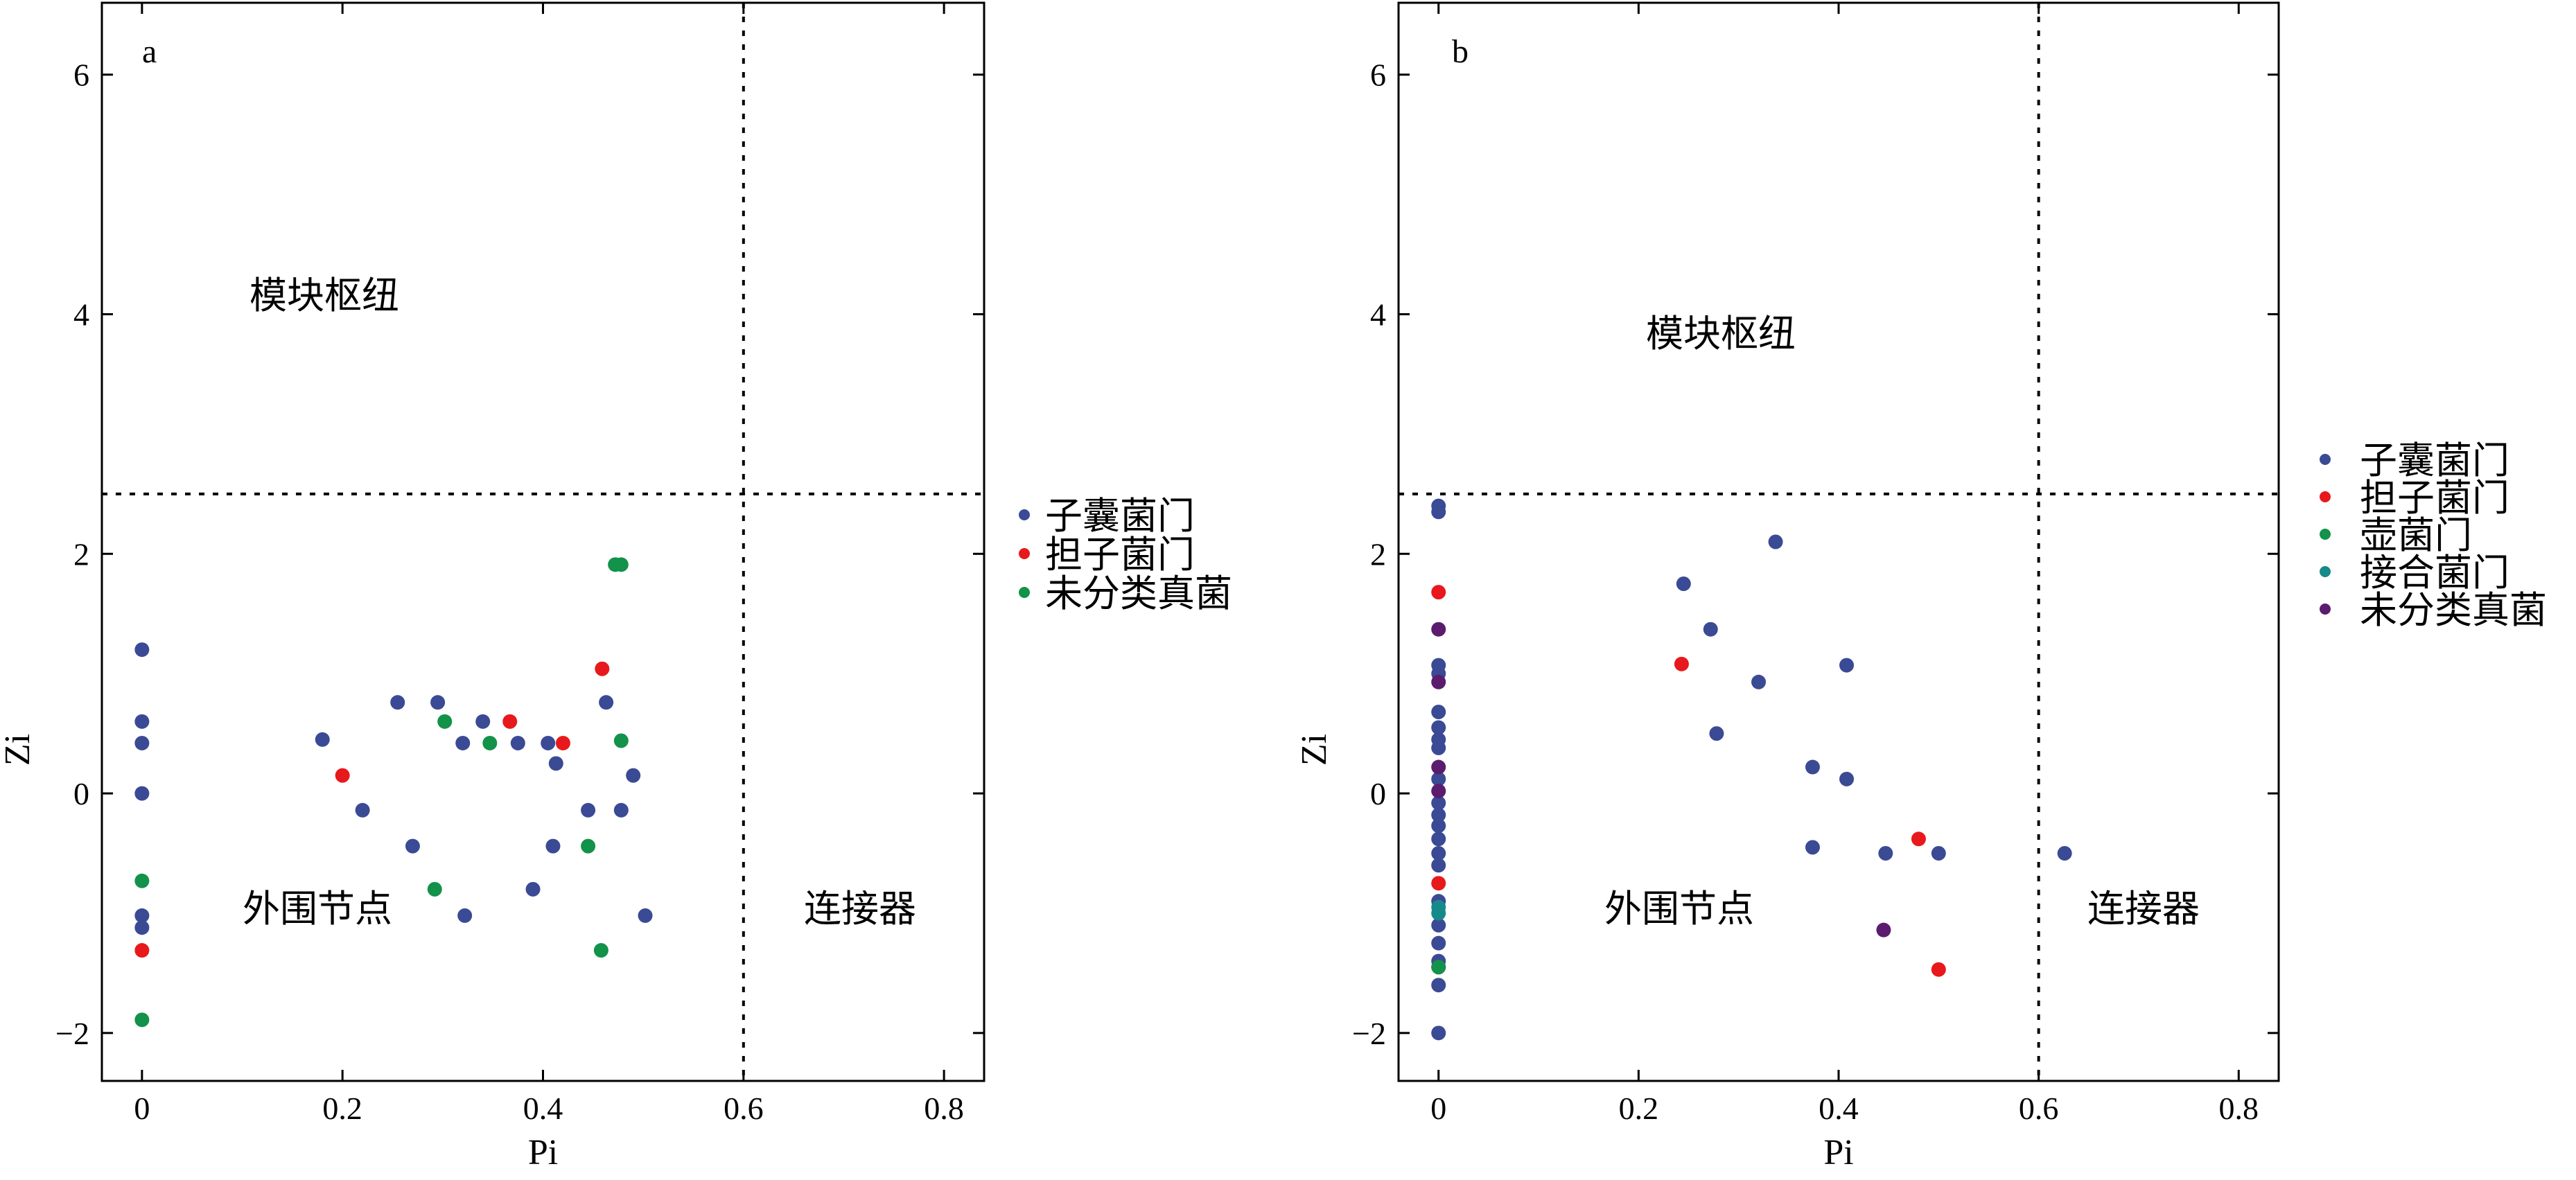 This screenshot has width=2576, height=1180. I want to click on legend-label: 接合菌门, so click(2434, 573).